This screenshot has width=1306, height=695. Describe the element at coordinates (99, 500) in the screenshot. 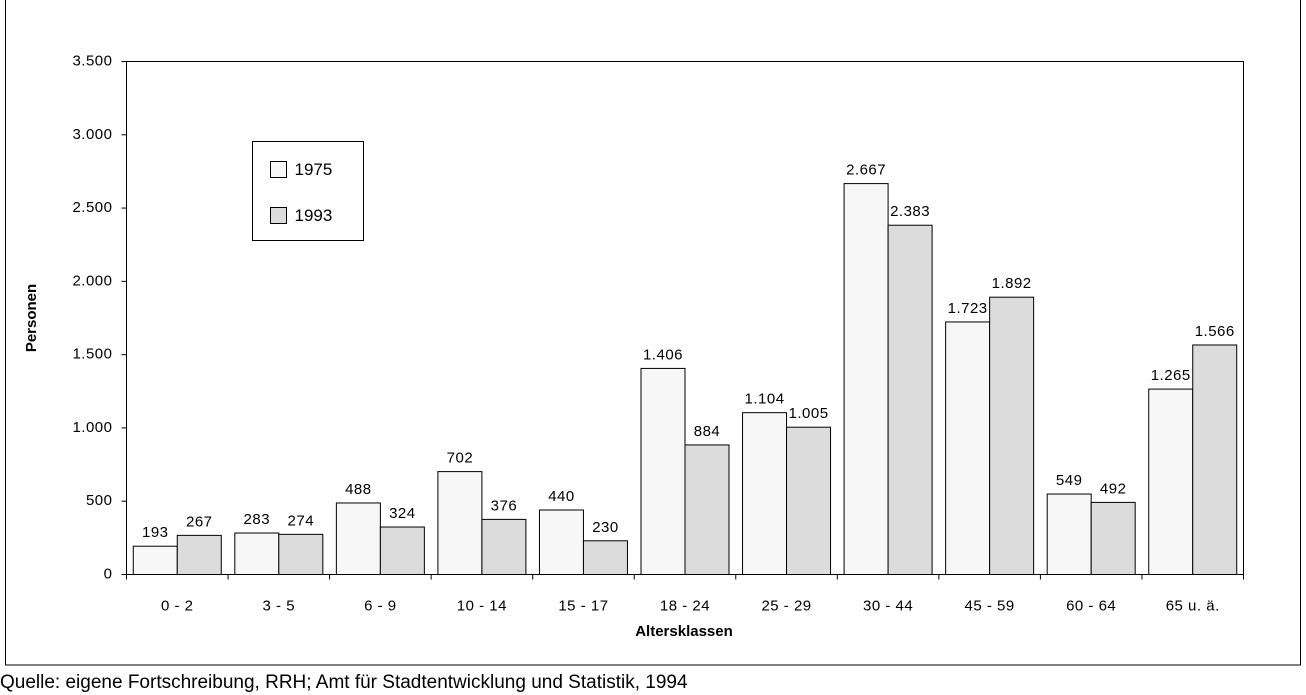

I see `y-tick-label: 500` at that location.